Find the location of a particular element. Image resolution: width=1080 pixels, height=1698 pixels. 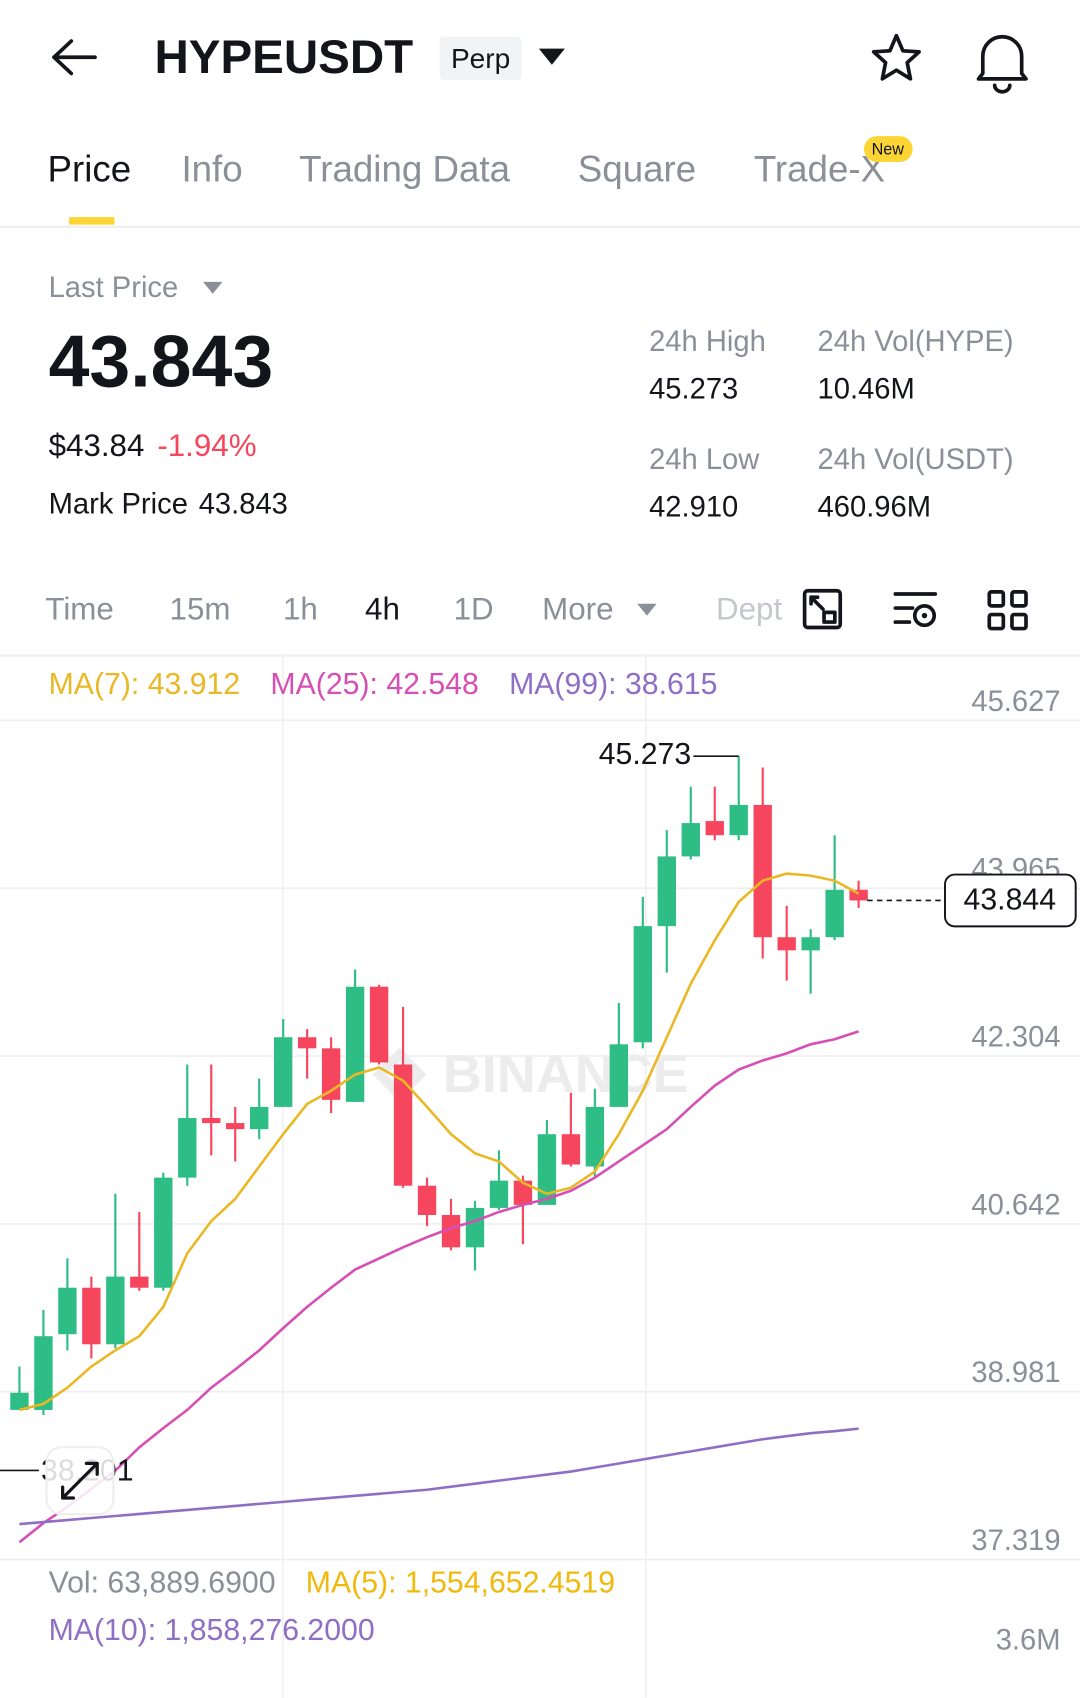

expand-button is located at coordinates (80, 1481).